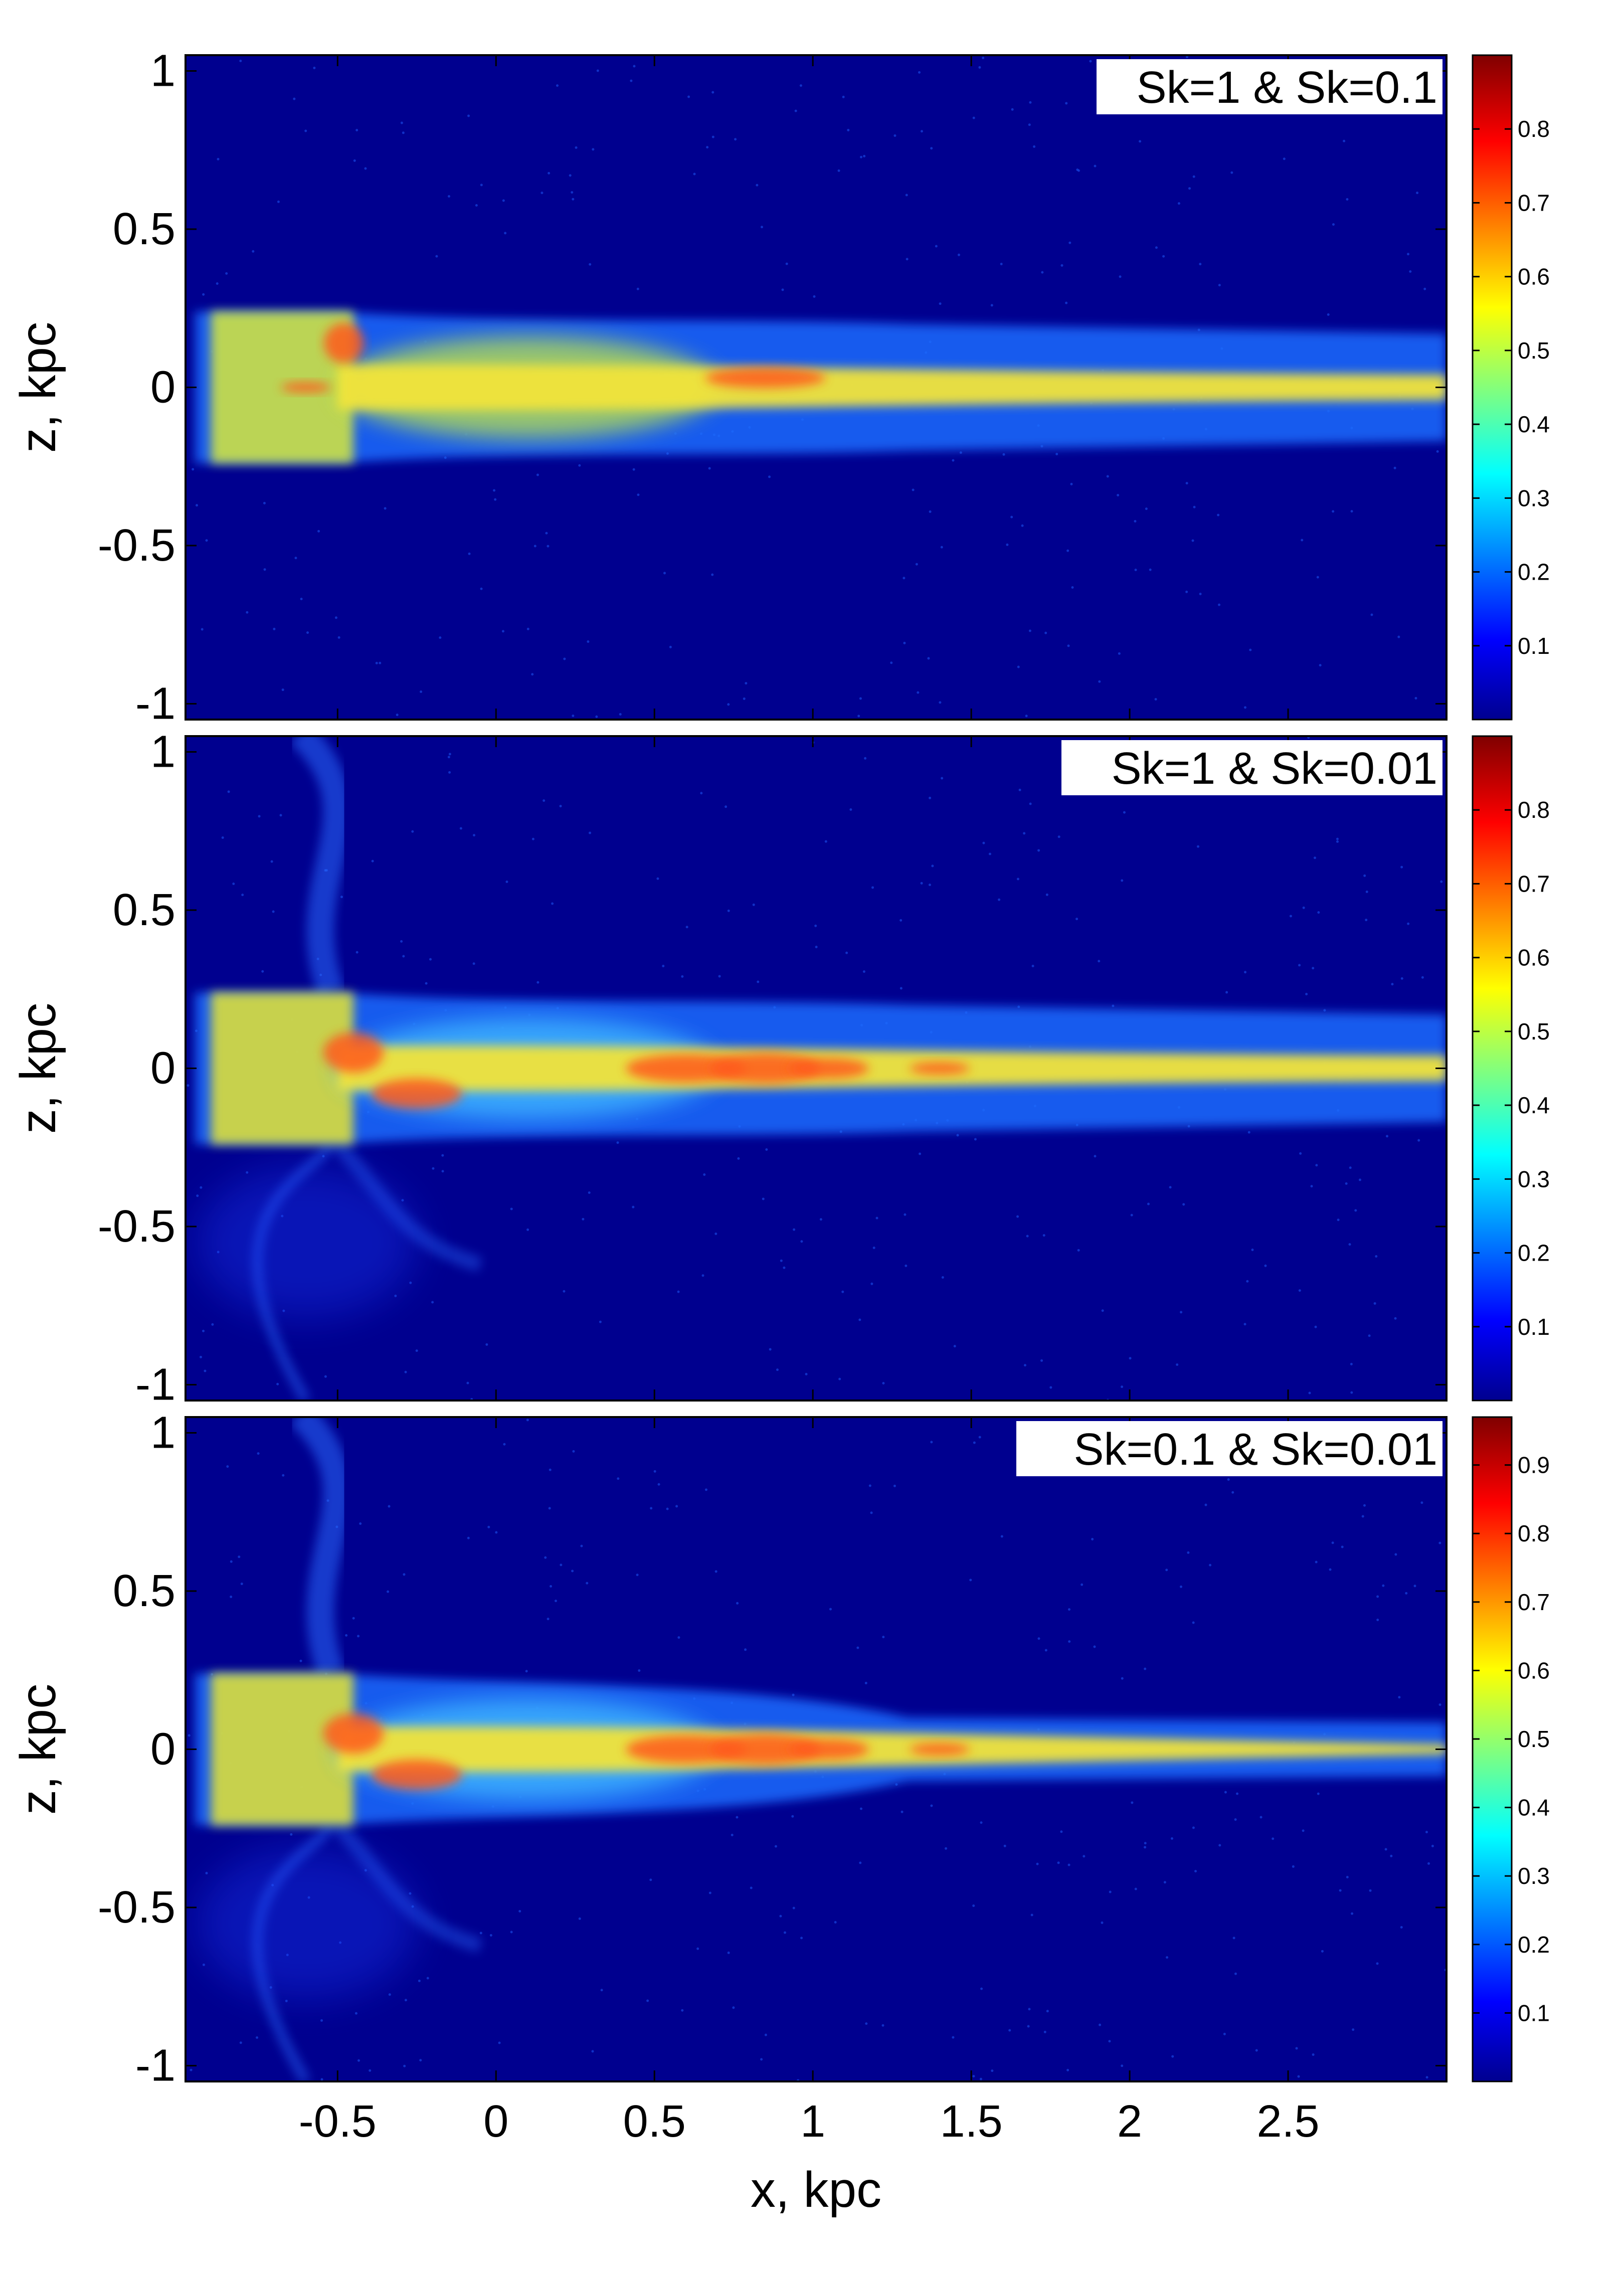 The height and width of the screenshot is (2269, 1624). I want to click on x-tick-label: 0.5, so click(654, 2122).